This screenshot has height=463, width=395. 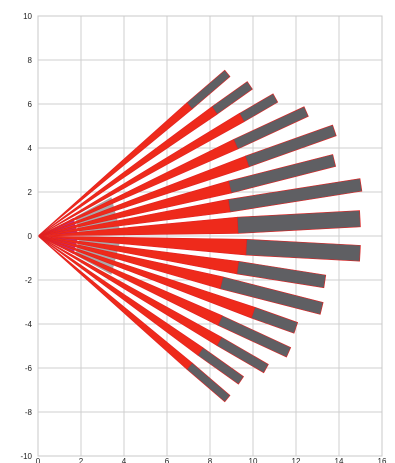 I want to click on x-tick-label: 6, so click(x=167, y=460).